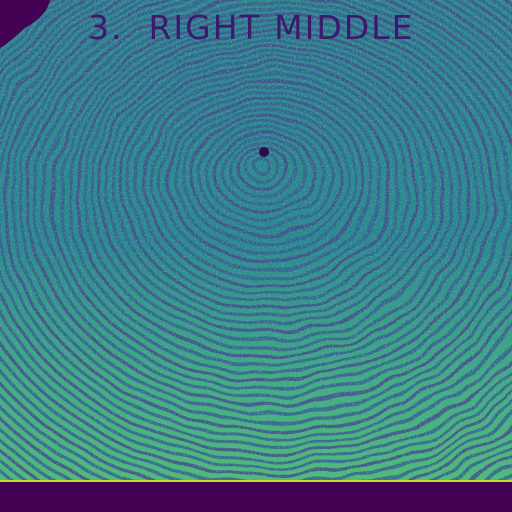  Describe the element at coordinates (264, 152) in the screenshot. I see `core-dot` at that location.